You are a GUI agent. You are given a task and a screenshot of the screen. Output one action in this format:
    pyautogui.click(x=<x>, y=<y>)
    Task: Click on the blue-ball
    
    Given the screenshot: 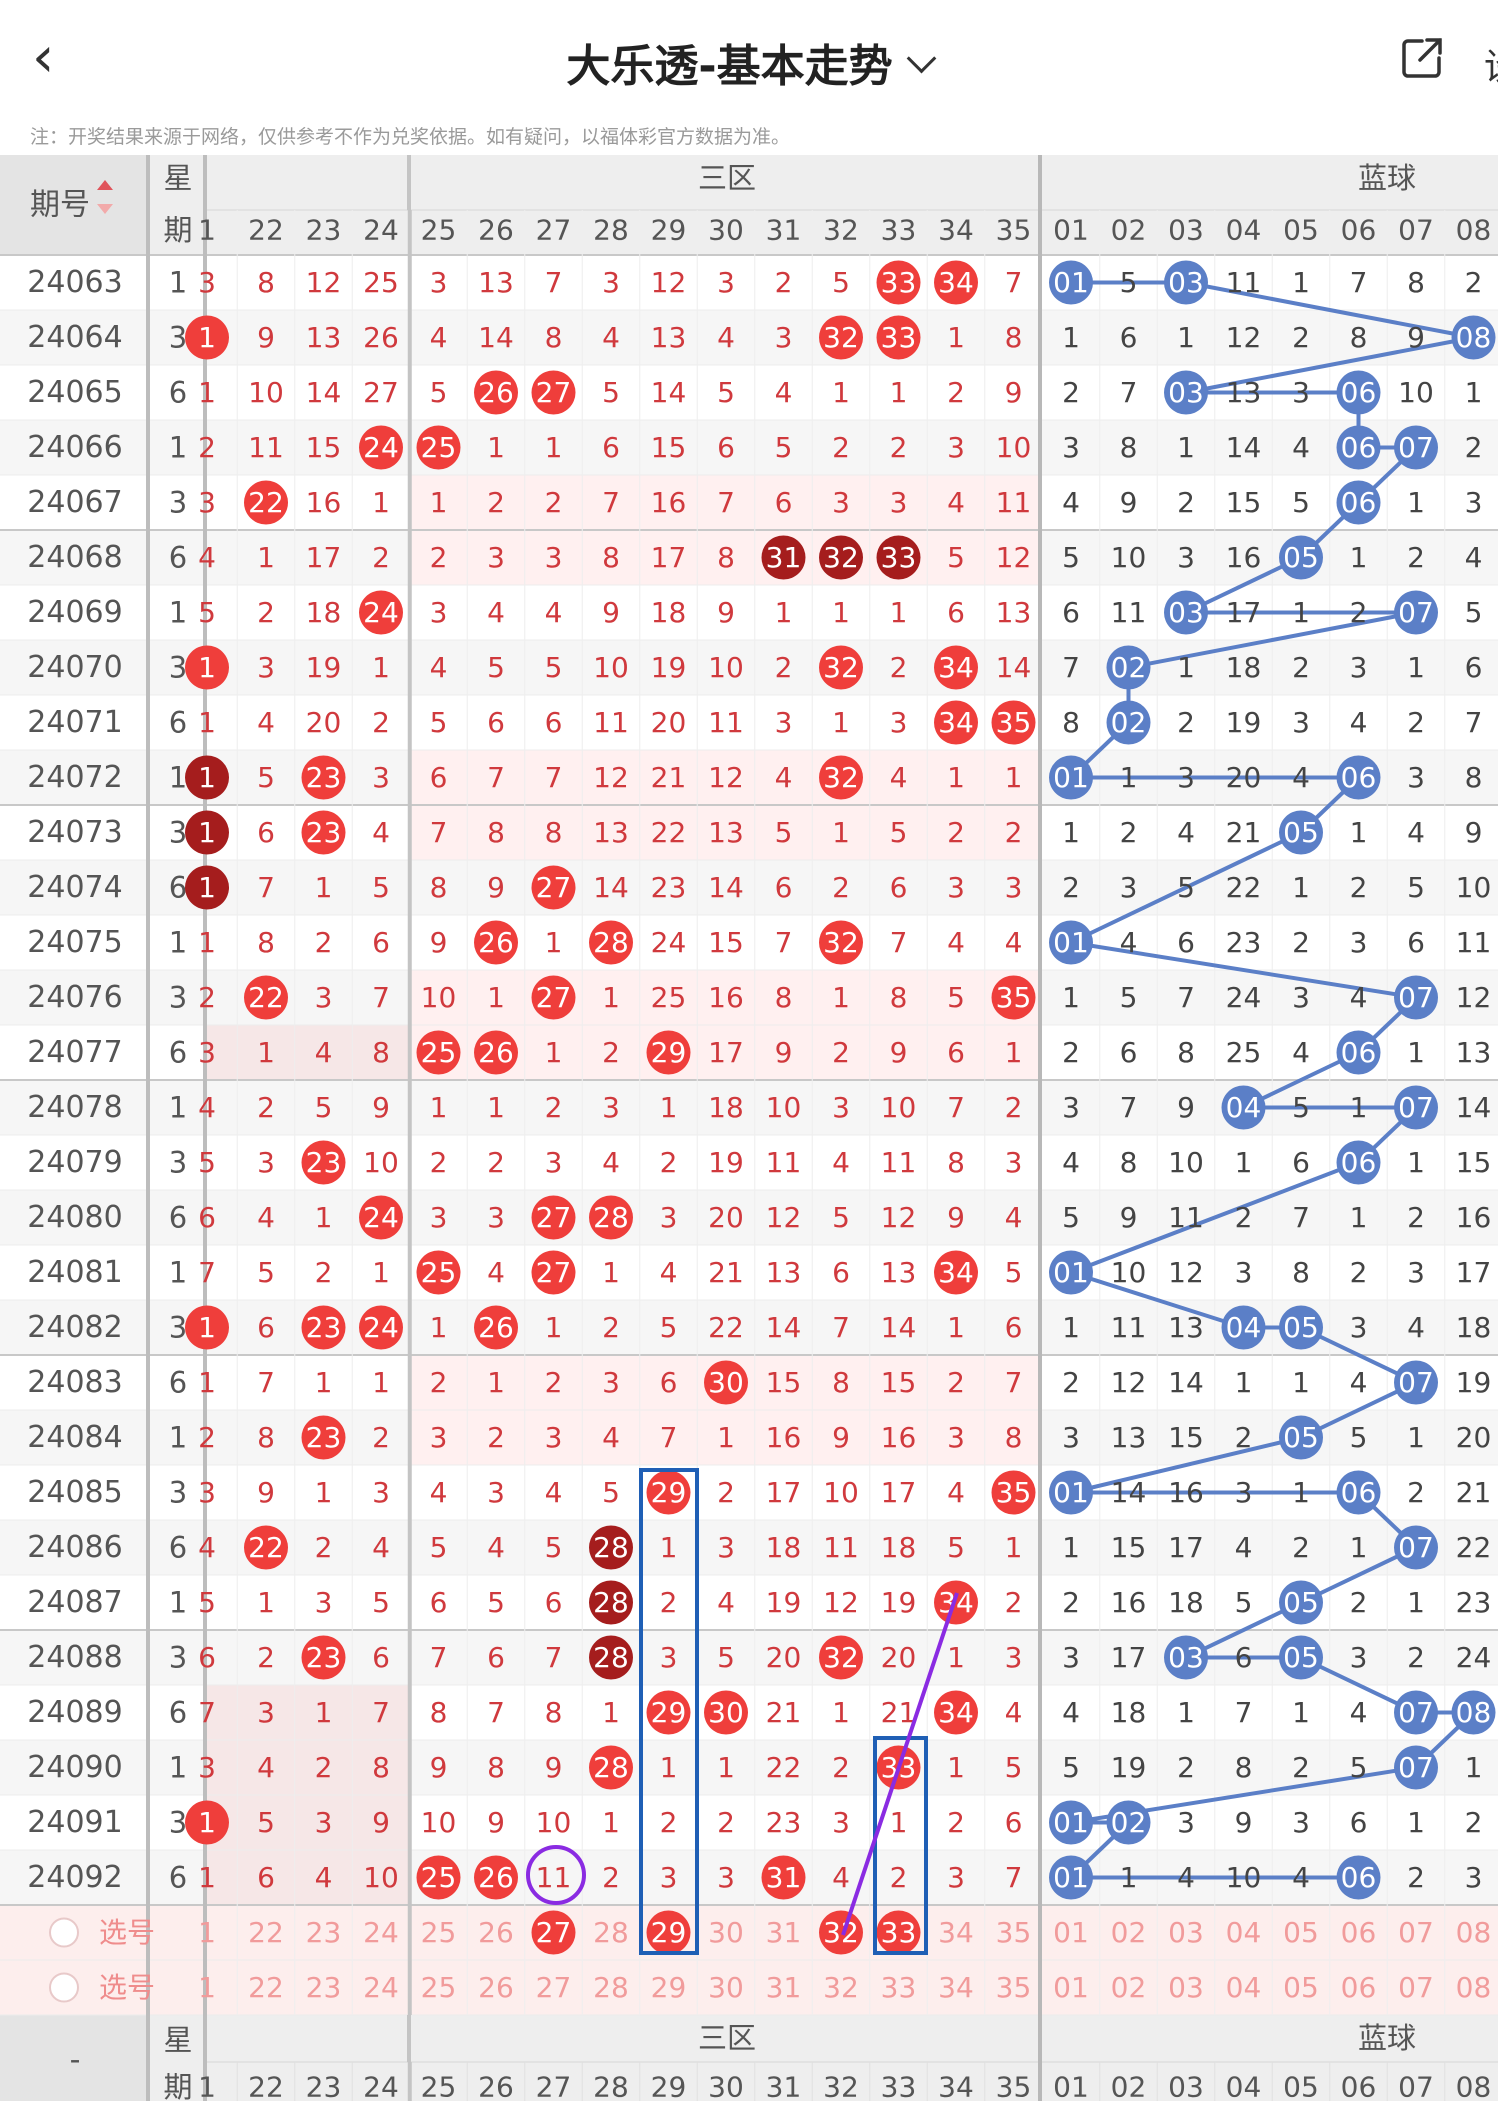 What is the action you would take?
    pyautogui.click(x=1186, y=1657)
    